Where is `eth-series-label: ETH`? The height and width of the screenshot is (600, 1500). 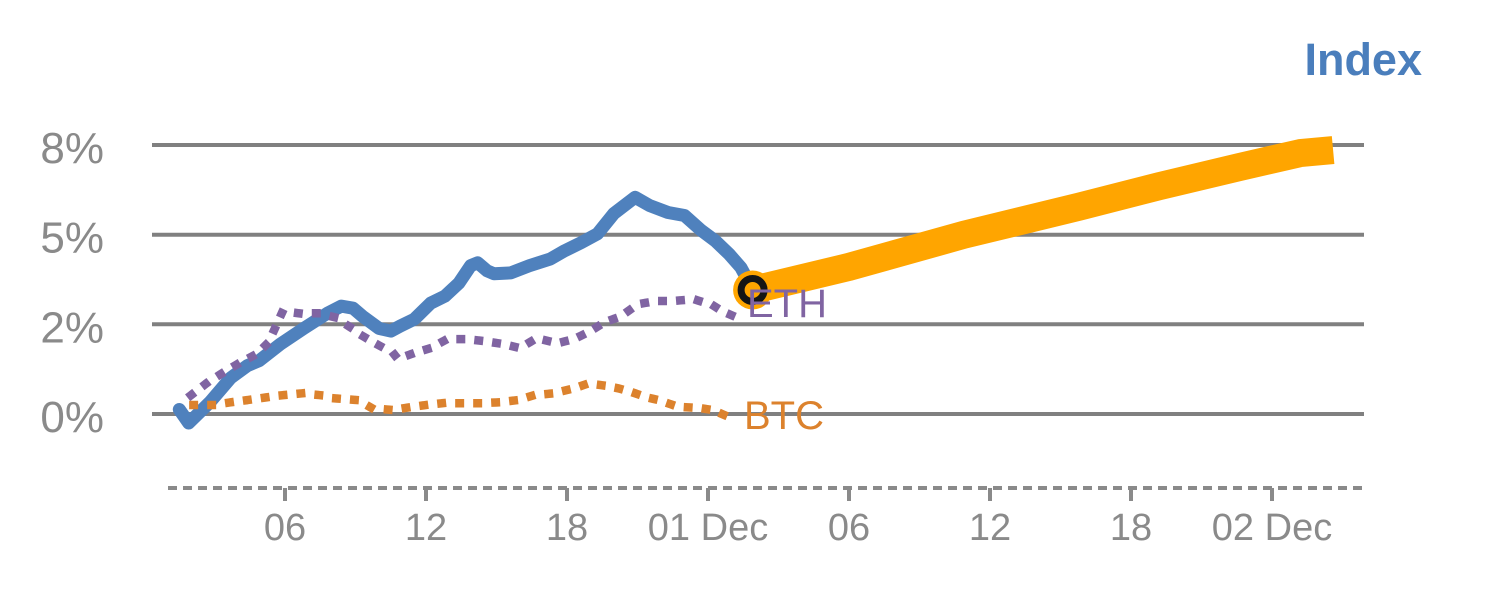
eth-series-label: ETH is located at coordinates (787, 304).